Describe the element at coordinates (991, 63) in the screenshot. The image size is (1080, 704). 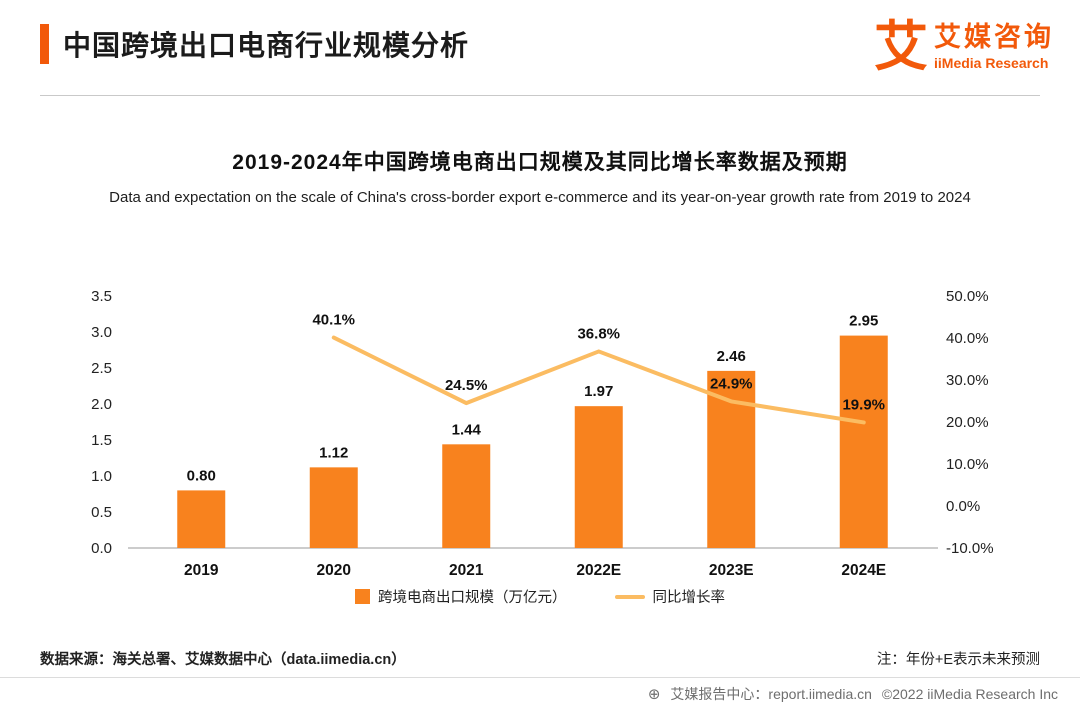
I see `logo-brand-en: iiMedia Research` at that location.